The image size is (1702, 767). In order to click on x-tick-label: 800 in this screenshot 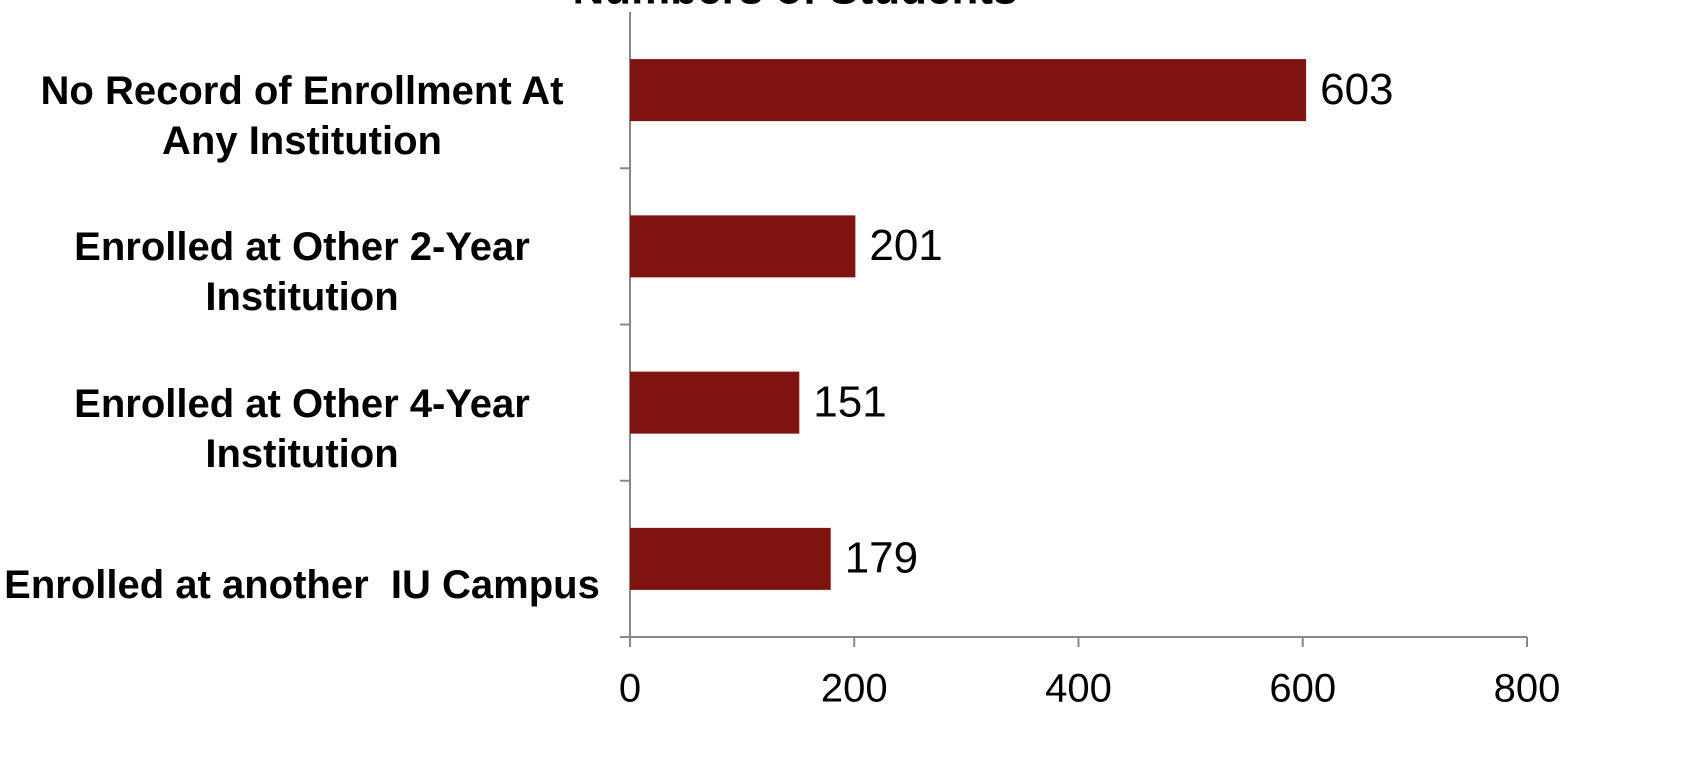, I will do `click(1527, 689)`.